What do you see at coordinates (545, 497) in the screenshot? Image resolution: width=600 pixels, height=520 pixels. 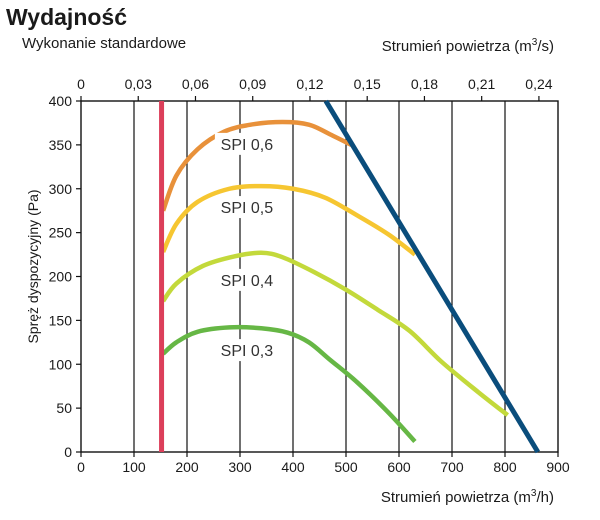 I see `bottom-axis-title-end: /h)` at bounding box center [545, 497].